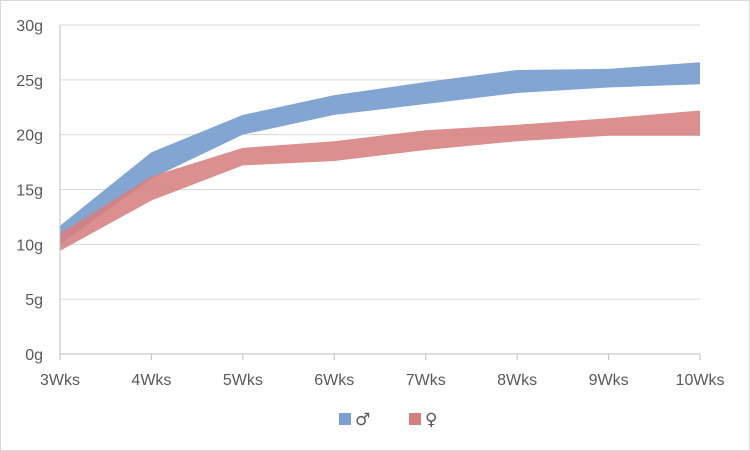 The image size is (750, 451). What do you see at coordinates (362, 420) in the screenshot?
I see `legend-label-male: ♂` at bounding box center [362, 420].